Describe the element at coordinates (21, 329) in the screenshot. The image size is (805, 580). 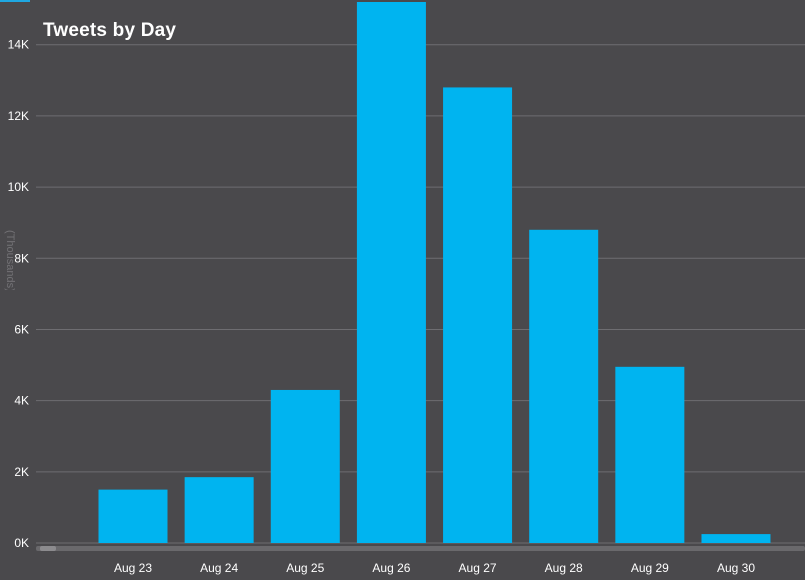
I see `y-tick-label: 6K` at that location.